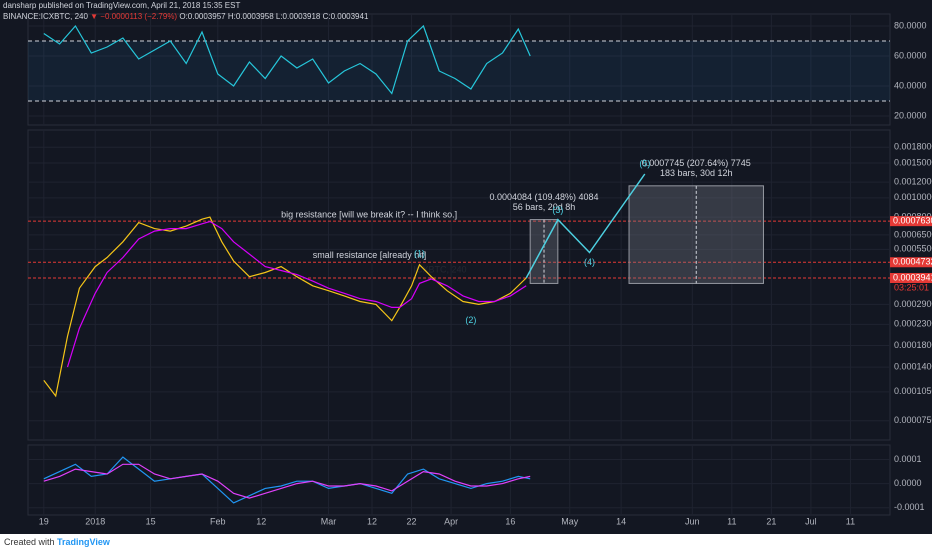  Describe the element at coordinates (913, 420) in the screenshot. I see `y-tick-label: 0.0000750` at that location.